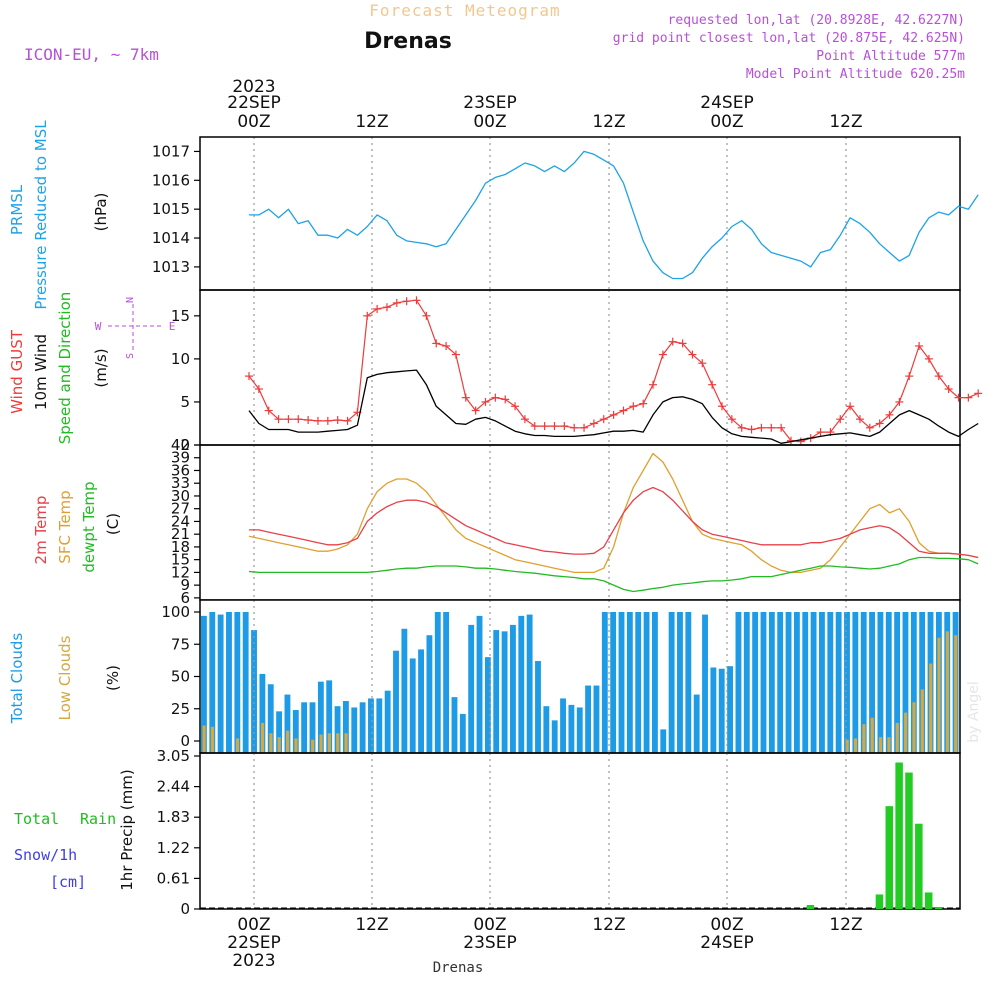 The image size is (1000, 1000). What do you see at coordinates (726, 122) in the screenshot?
I see `top-tick-5: 00Z` at bounding box center [726, 122].